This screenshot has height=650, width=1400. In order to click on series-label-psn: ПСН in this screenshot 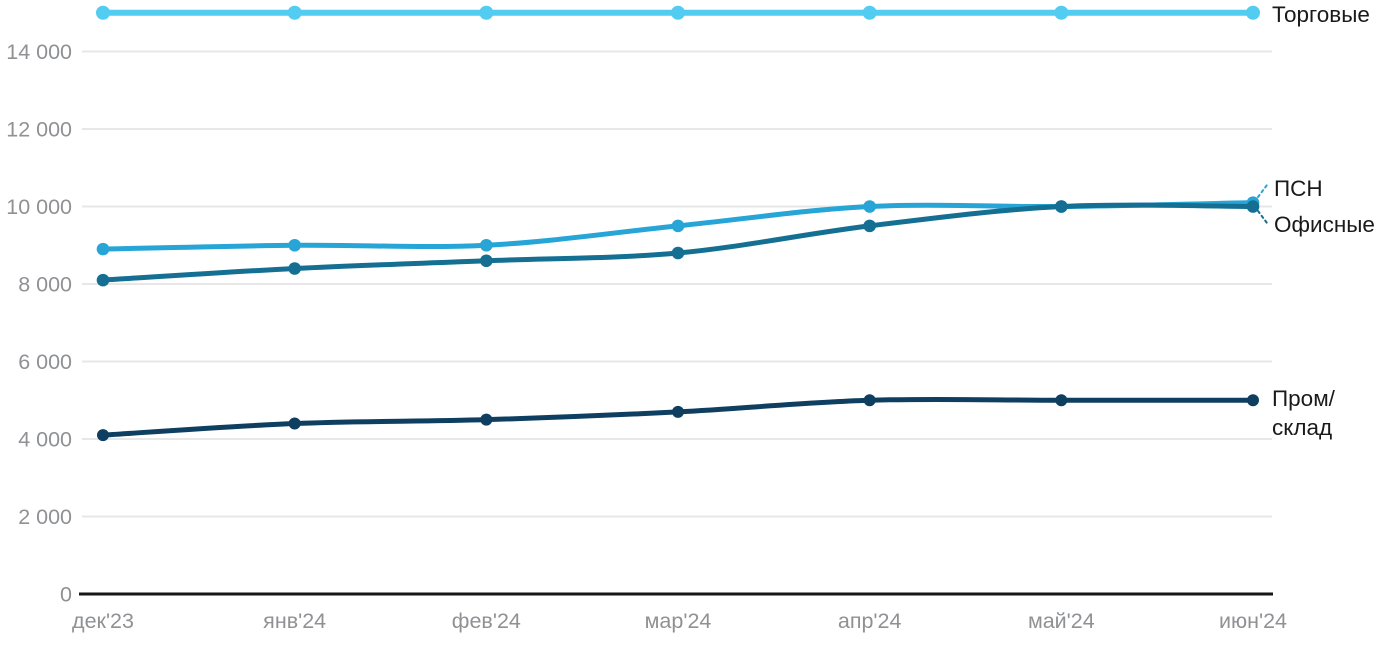, I will do `click(1298, 188)`.